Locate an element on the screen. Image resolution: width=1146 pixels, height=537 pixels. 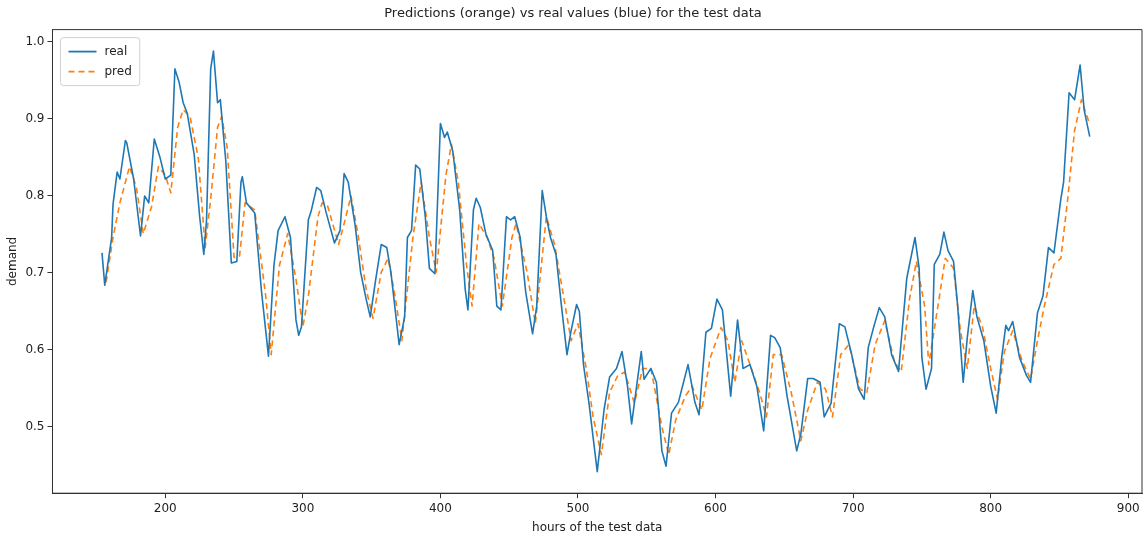
x-tick-label: 200 is located at coordinates (165, 507).